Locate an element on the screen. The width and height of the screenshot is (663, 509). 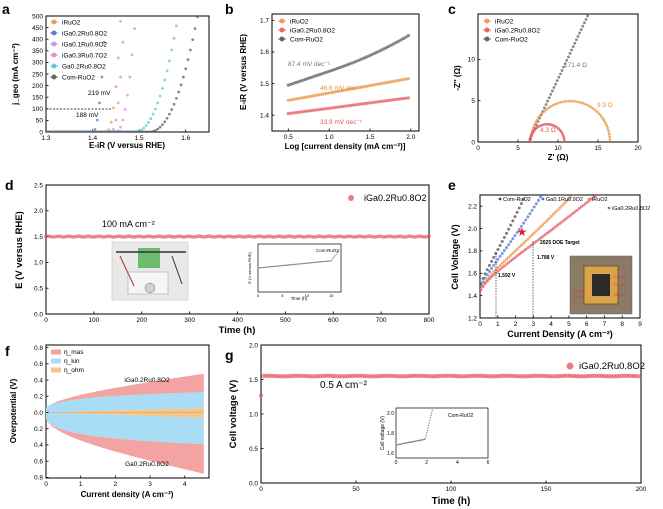
panel-a-ylabel: j_geo (mA cm⁻²) is located at coordinates (15, 74).